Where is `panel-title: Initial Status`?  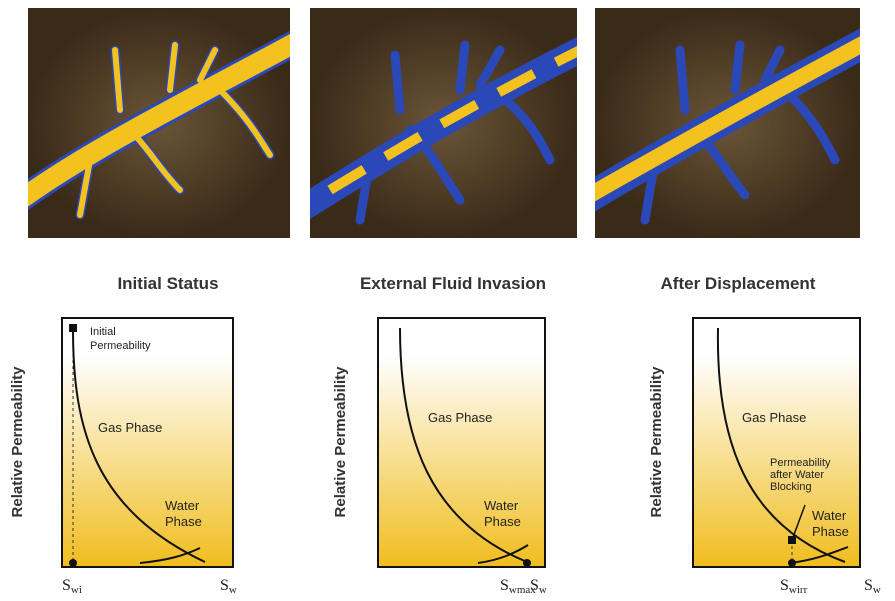 panel-title: Initial Status is located at coordinates (167, 283).